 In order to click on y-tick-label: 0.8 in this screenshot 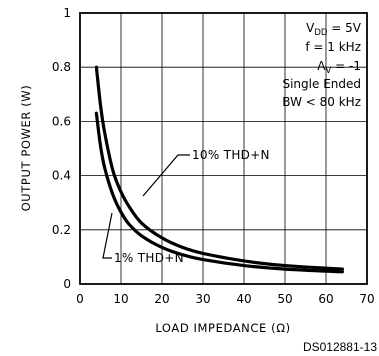, I will do `click(61, 67)`.